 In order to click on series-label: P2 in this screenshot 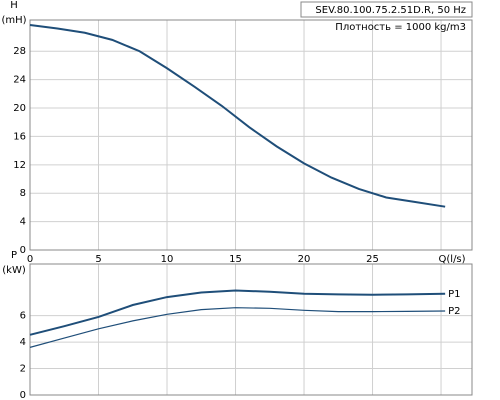, I will do `click(454, 311)`.